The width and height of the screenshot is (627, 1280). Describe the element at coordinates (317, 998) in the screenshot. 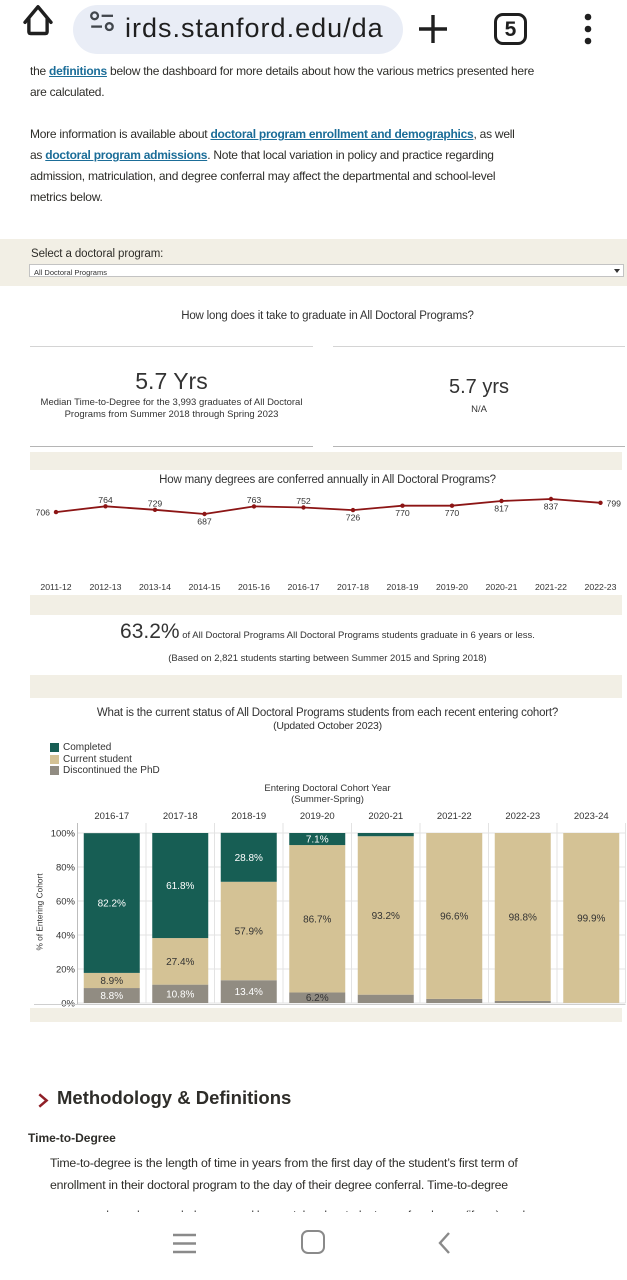

I see `svg-text: 6.2%` at that location.